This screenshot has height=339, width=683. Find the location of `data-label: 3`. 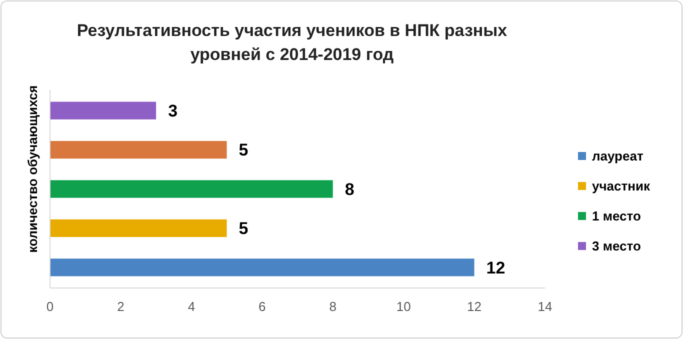

data-label: 3 is located at coordinates (173, 111).